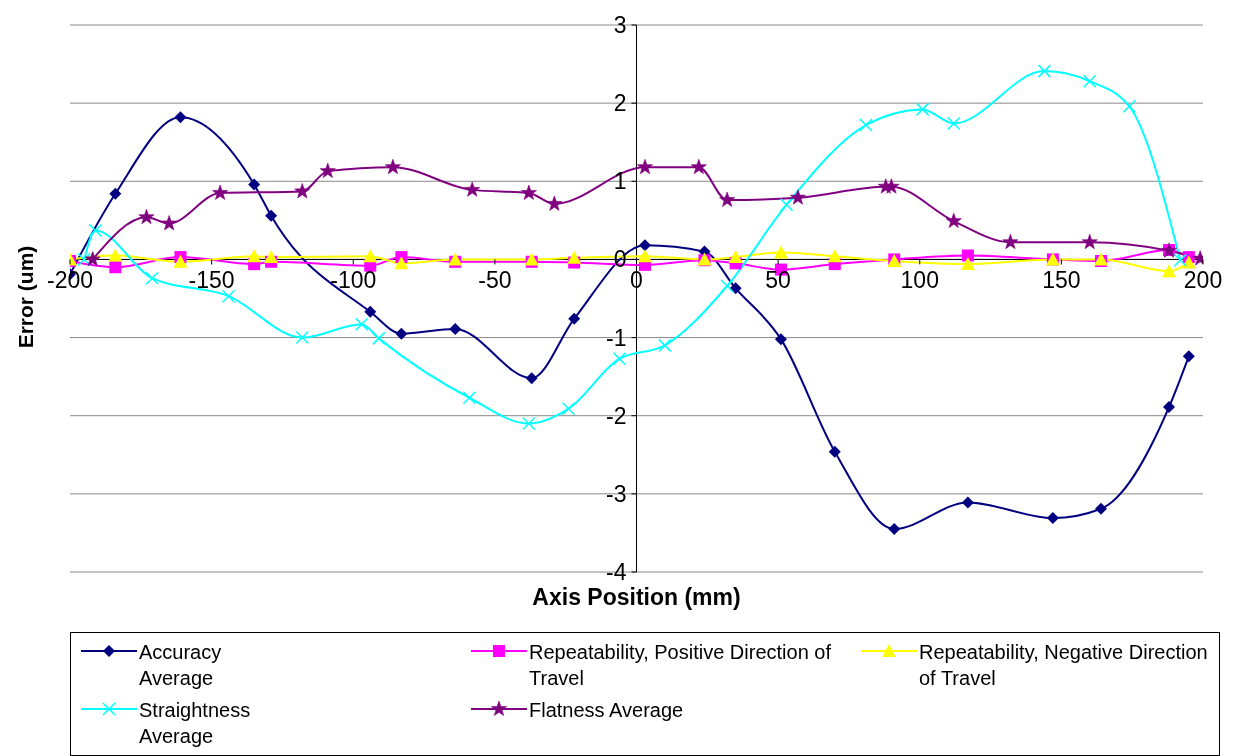 The height and width of the screenshot is (756, 1237). I want to click on y-tick-label: -3, so click(616, 493).